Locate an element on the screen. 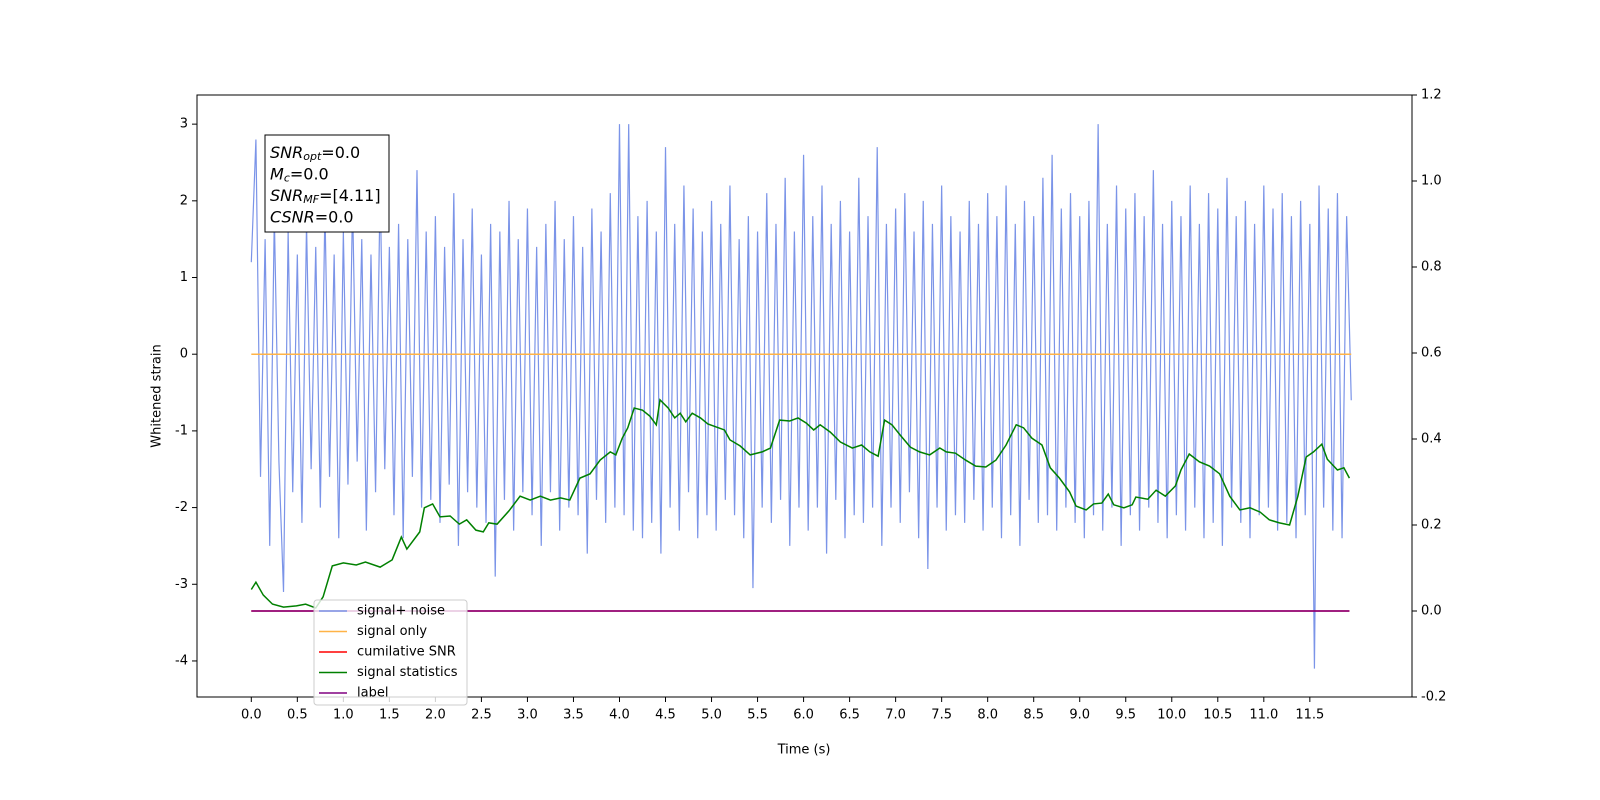 The height and width of the screenshot is (800, 1600). y2-tick-label: 0.6 is located at coordinates (1431, 353).